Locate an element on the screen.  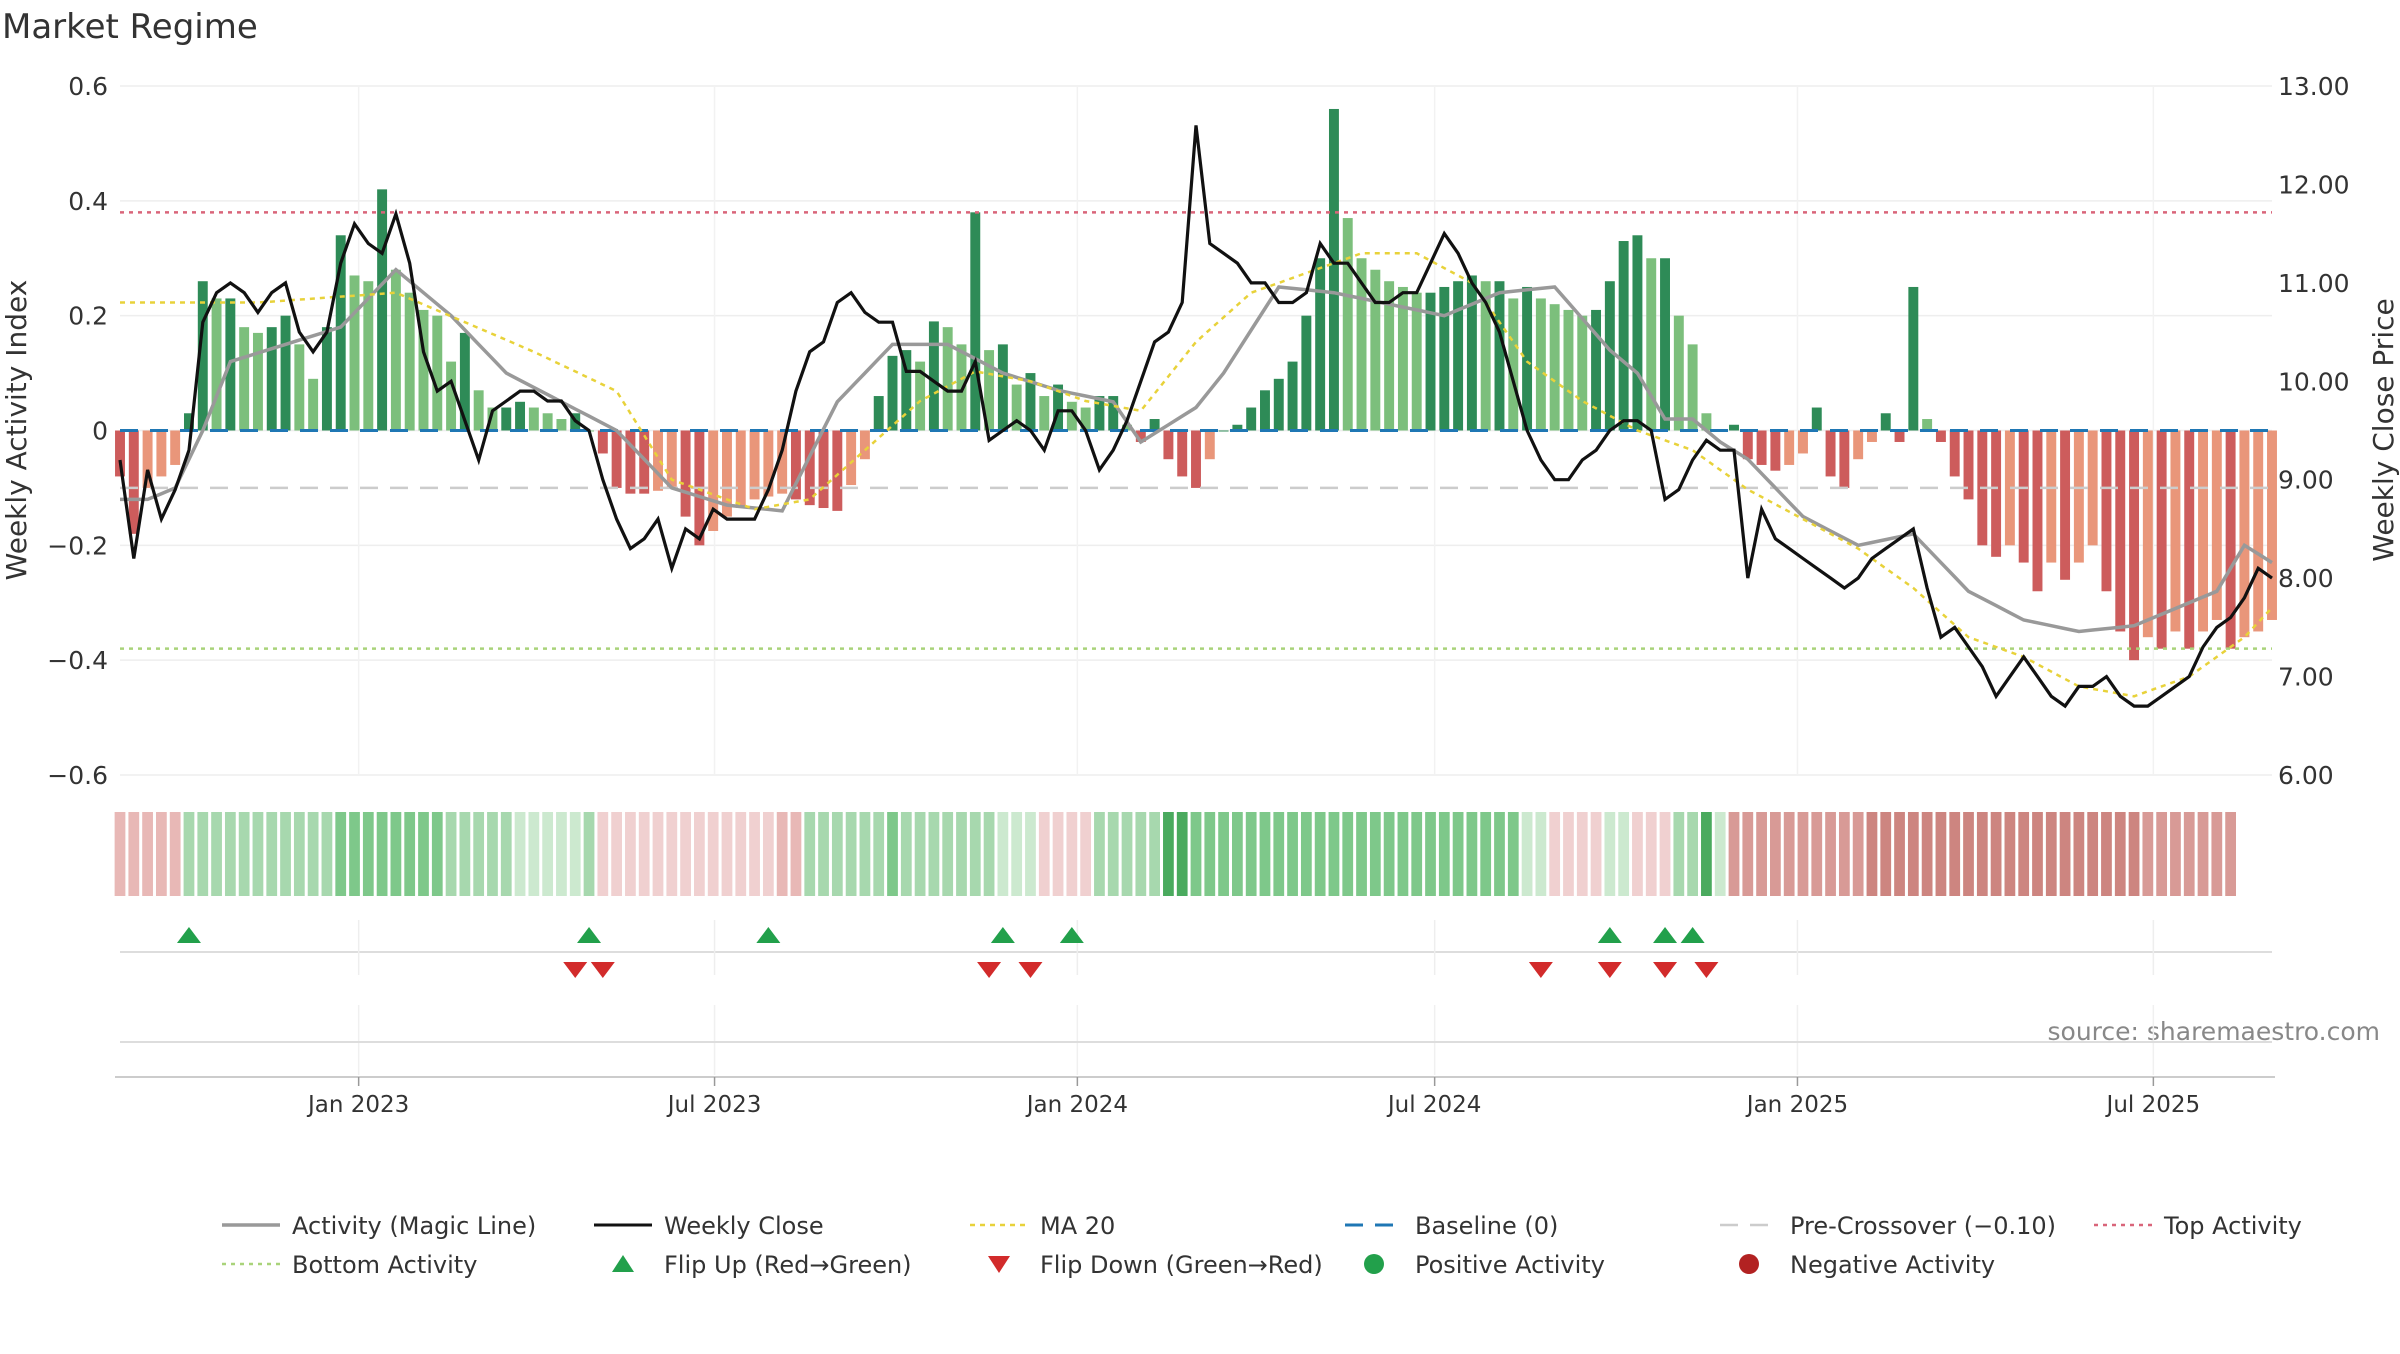
legend-item: Weekly Close is located at coordinates (709, 1226).